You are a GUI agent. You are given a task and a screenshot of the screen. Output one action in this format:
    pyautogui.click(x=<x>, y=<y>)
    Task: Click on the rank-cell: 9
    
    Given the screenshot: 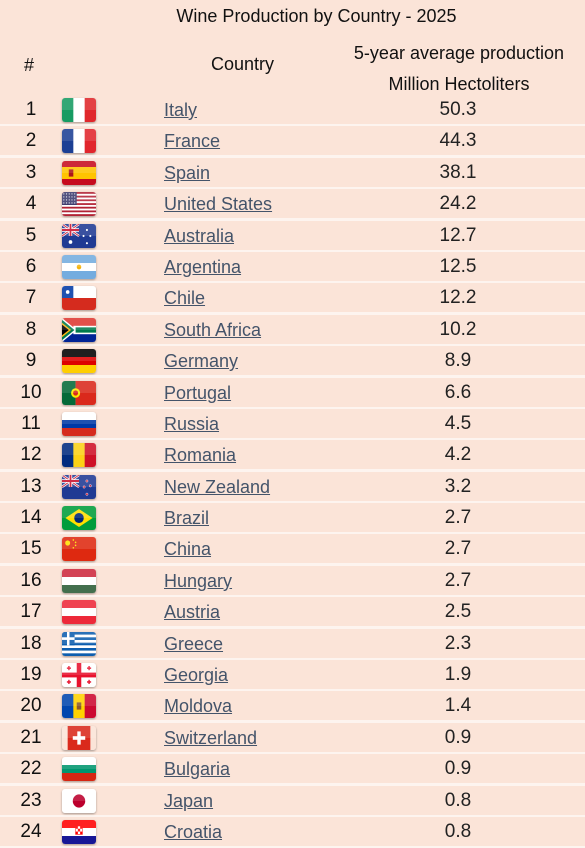 What is the action you would take?
    pyautogui.click(x=31, y=361)
    